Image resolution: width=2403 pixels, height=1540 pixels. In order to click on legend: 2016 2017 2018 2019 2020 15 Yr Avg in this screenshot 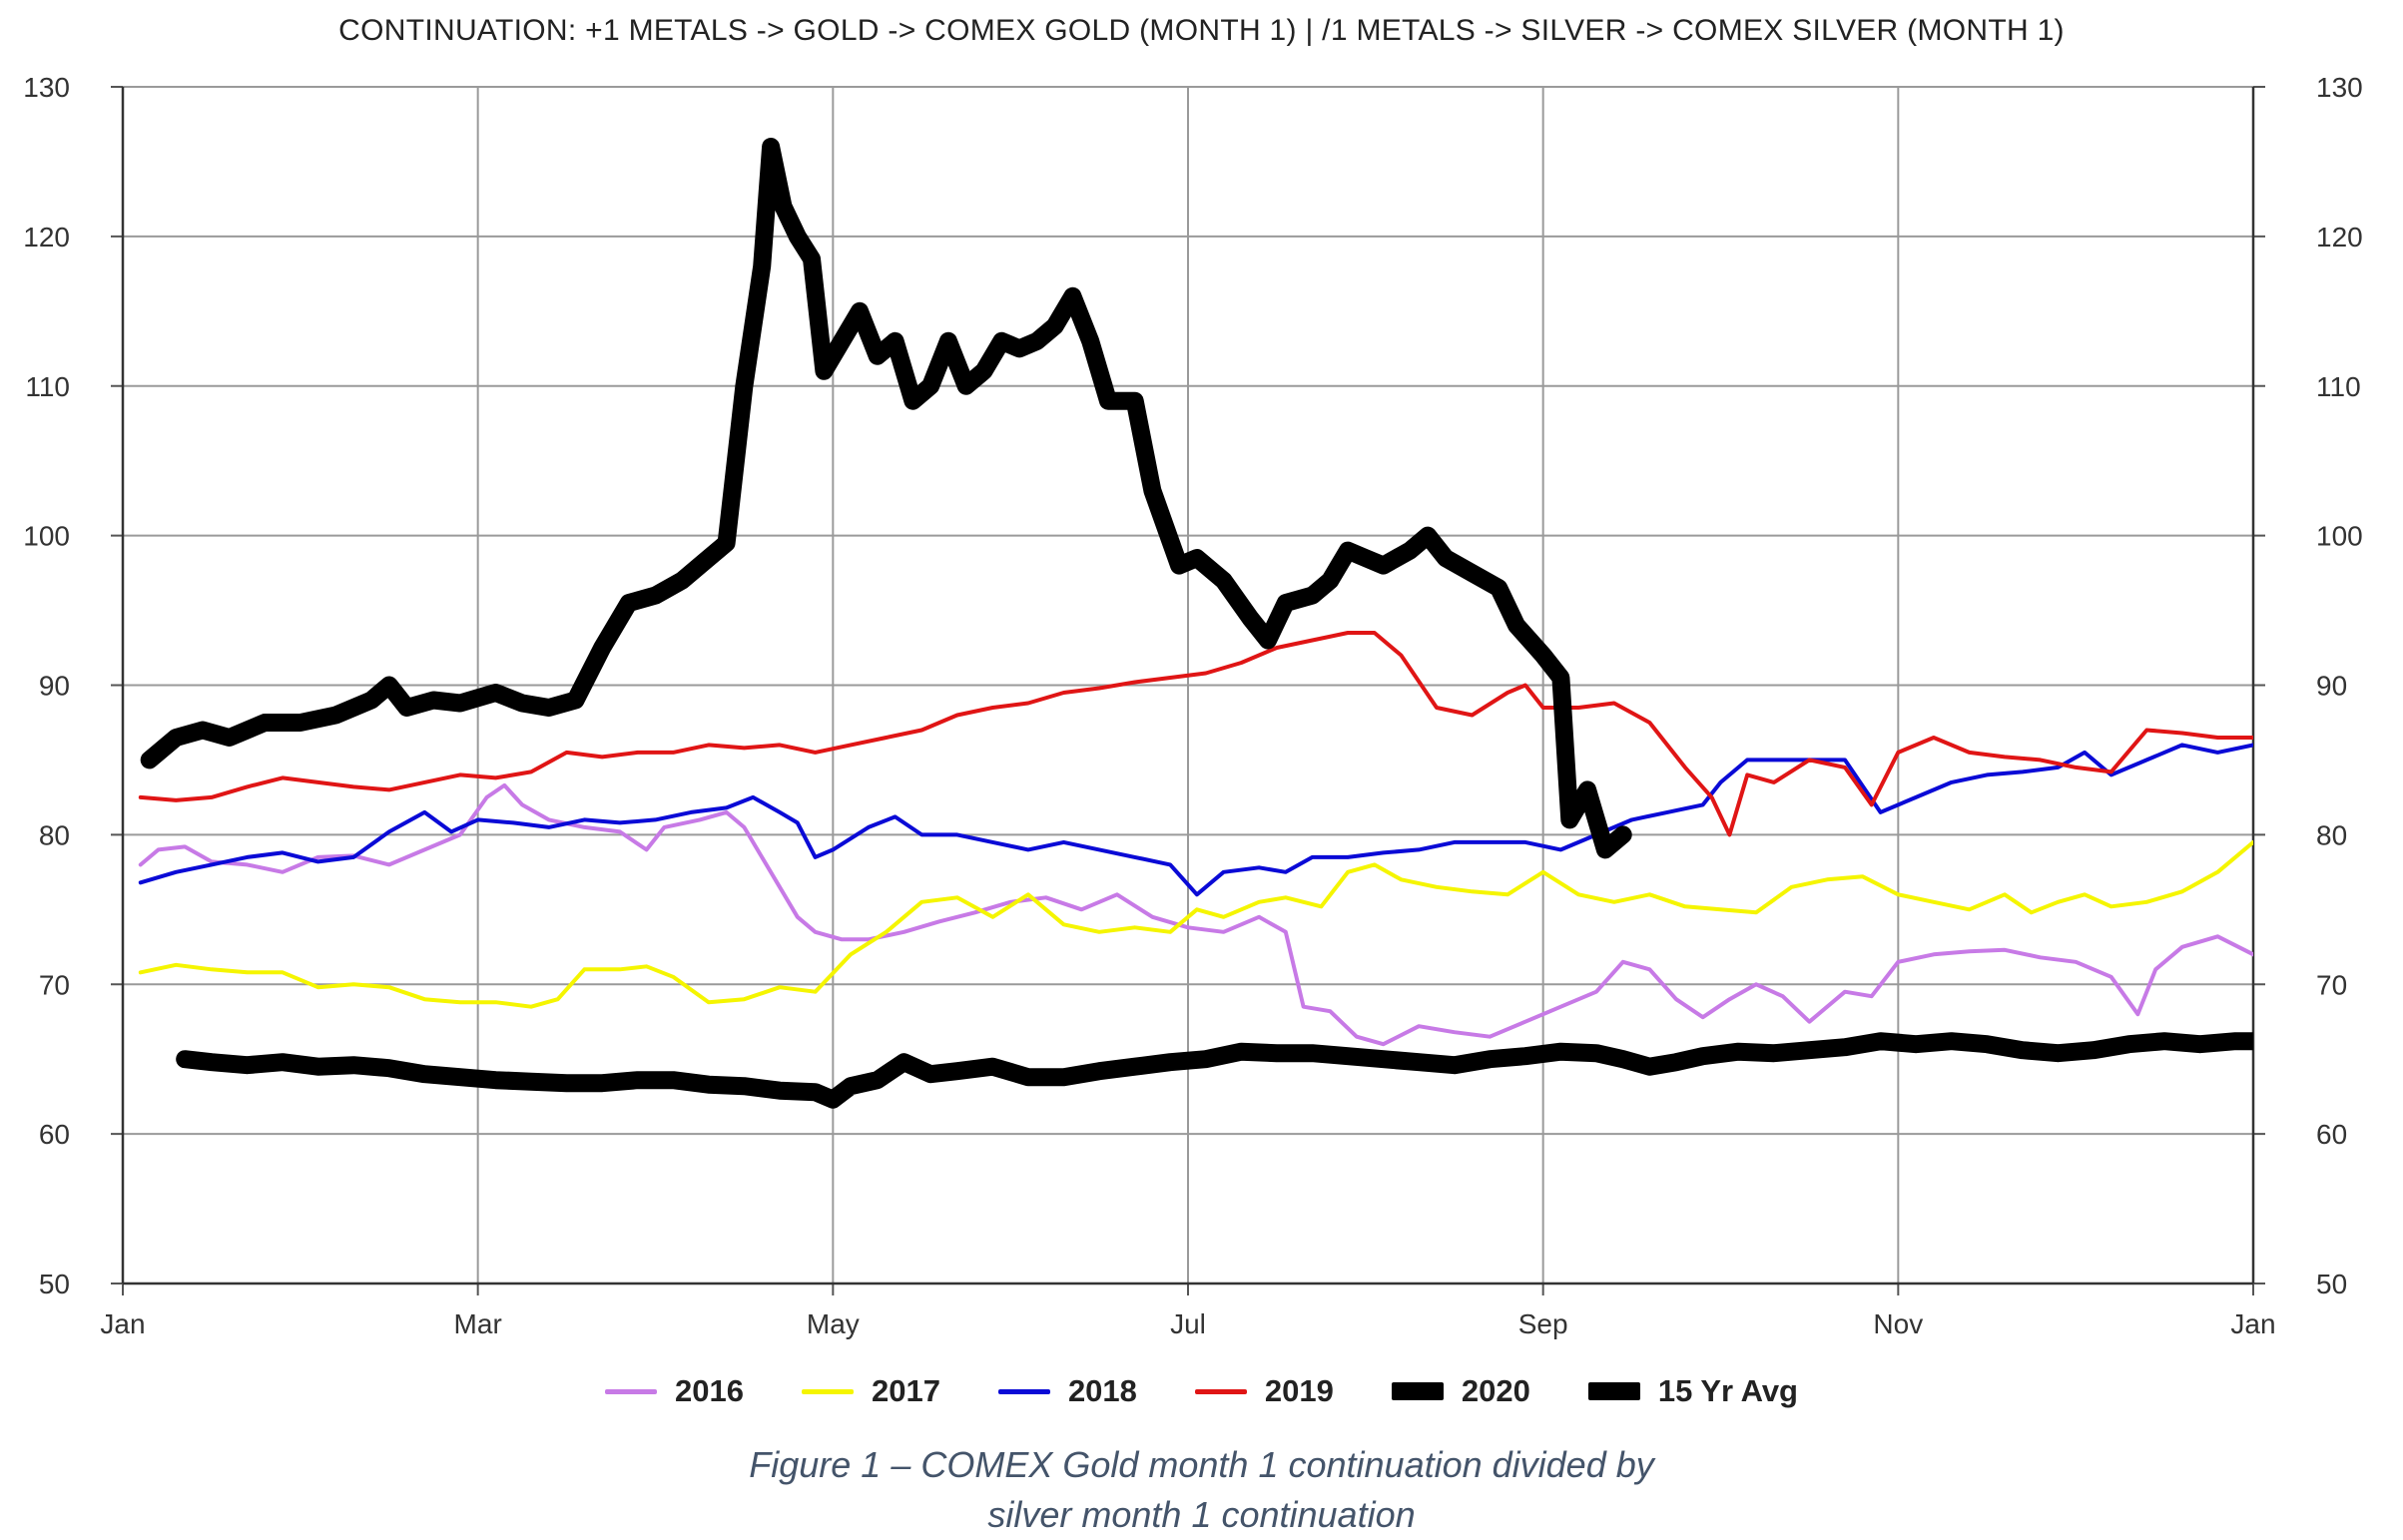, I will do `click(1201, 1391)`.